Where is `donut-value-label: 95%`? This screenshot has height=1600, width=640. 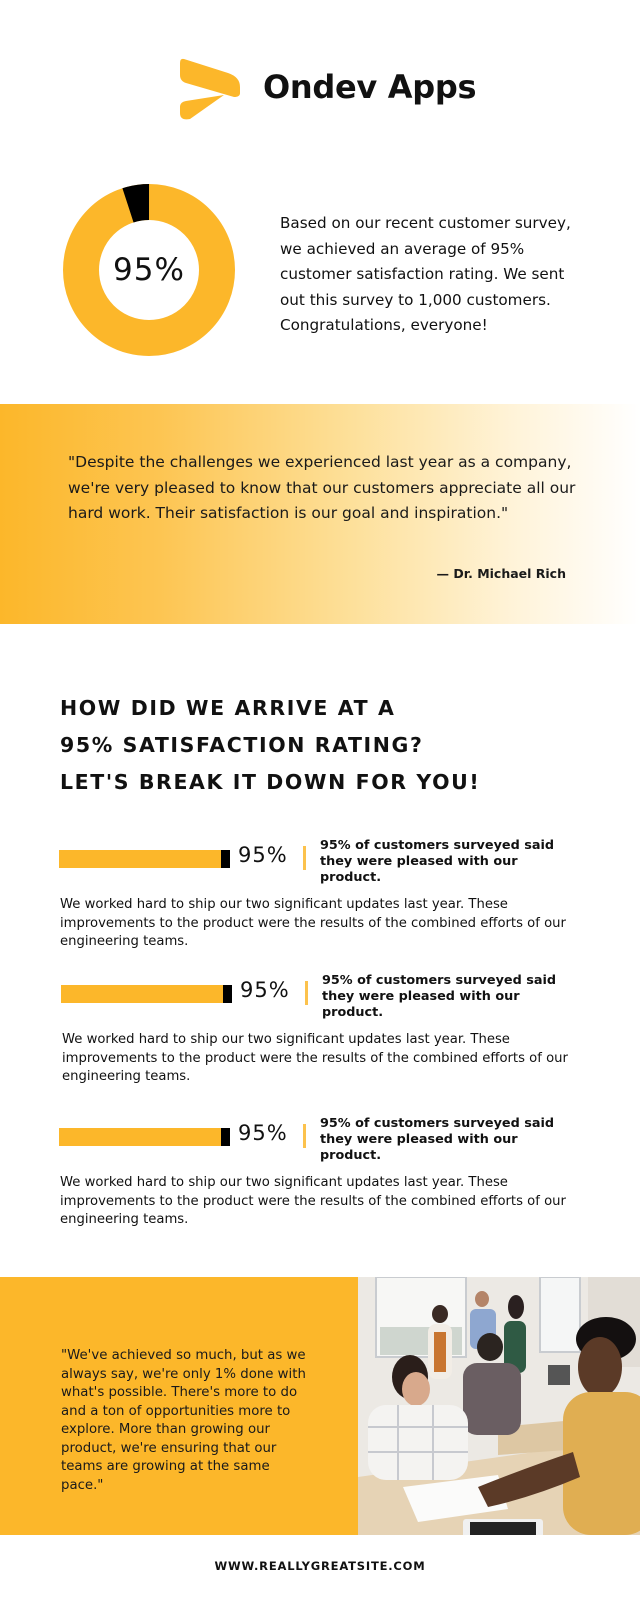 donut-value-label: 95% is located at coordinates (149, 270).